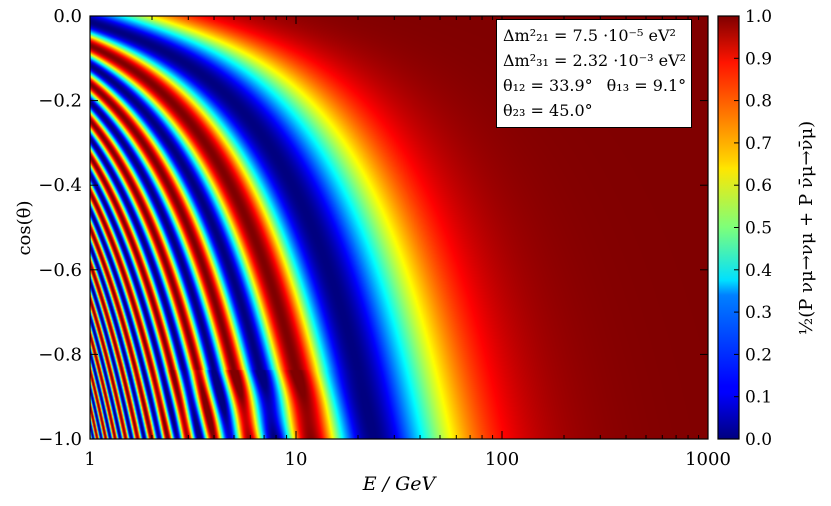 Image resolution: width=831 pixels, height=506 pixels. What do you see at coordinates (589, 35) in the screenshot?
I see `legend-dm21: Δm²₂₁ = 7.5 ·10⁻⁵ eV²` at bounding box center [589, 35].